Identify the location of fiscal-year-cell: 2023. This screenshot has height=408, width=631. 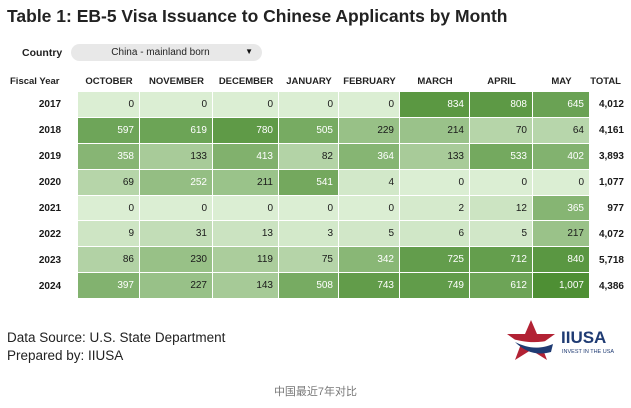
(50, 260).